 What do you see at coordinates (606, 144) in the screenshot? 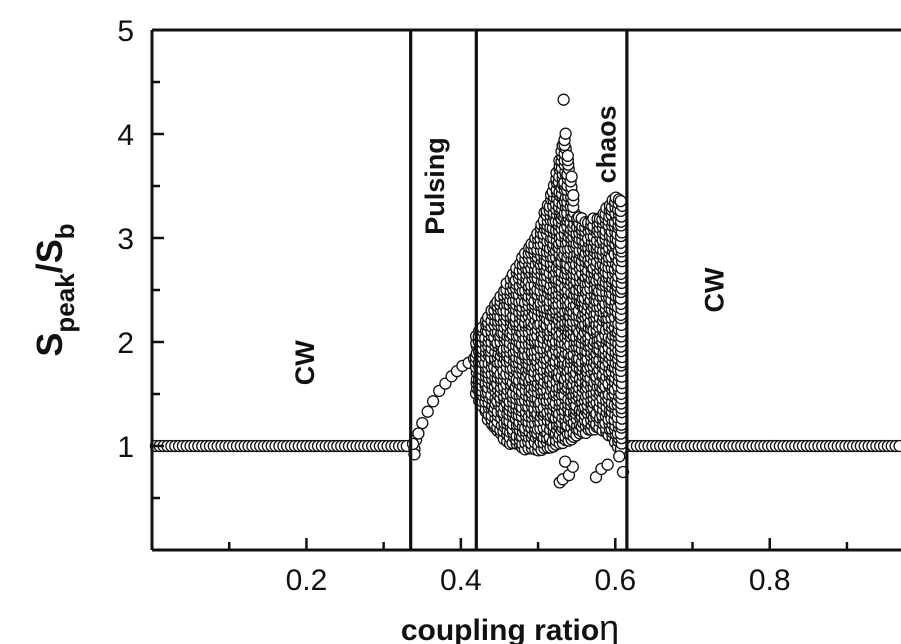
I see `region-label: chaos` at bounding box center [606, 144].